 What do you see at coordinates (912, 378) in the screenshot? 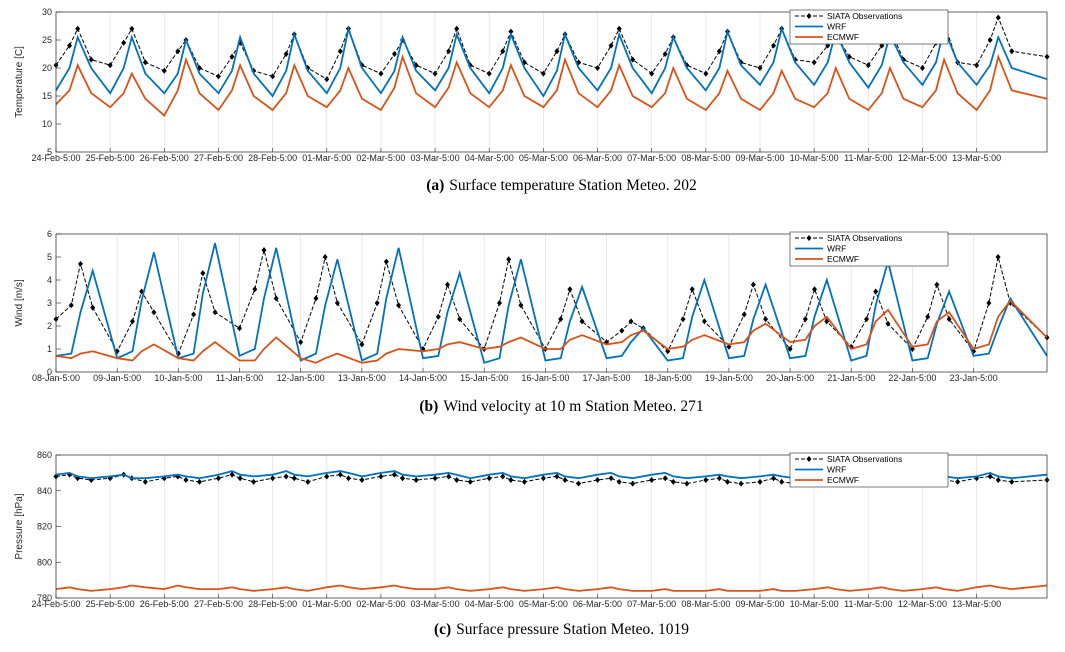
I see `x-tick-label: 22-Jan-5:00` at bounding box center [912, 378].